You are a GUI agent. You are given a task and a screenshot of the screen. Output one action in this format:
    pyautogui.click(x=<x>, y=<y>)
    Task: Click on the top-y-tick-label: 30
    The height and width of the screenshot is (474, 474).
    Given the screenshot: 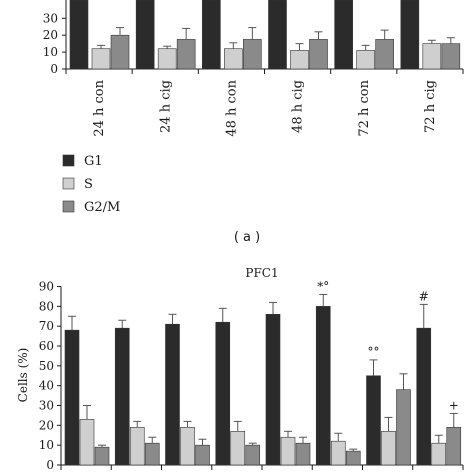 What is the action you would take?
    pyautogui.click(x=50, y=18)
    